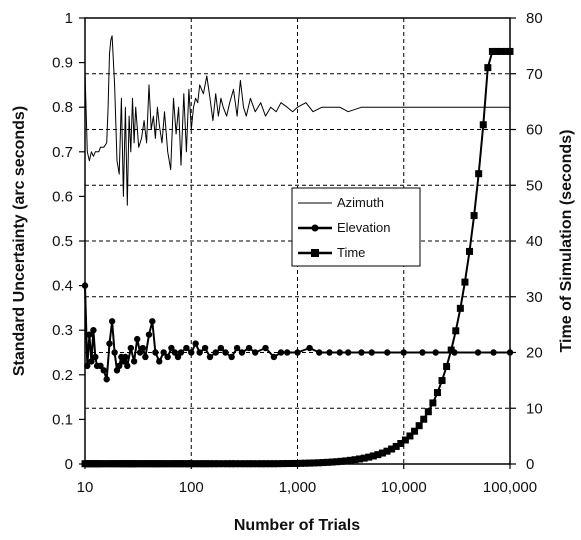 This screenshot has height=540, width=581. I want to click on x-tick-label: 10,000, so click(404, 487).